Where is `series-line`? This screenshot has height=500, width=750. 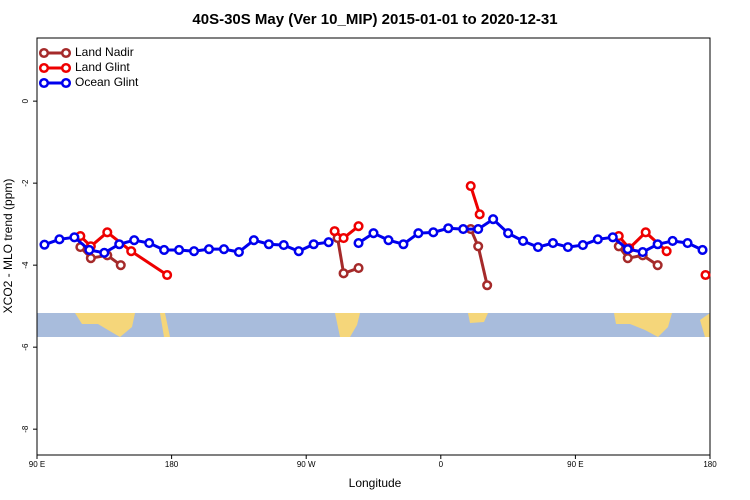
series-line is located at coordinates (392, 230).